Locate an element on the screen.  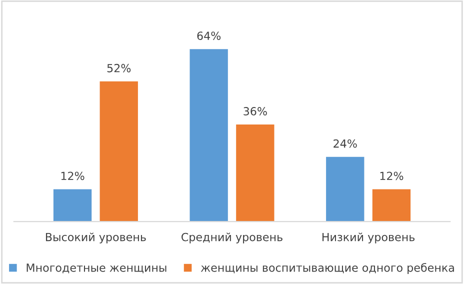
legend-label: Многодетные женщины is located at coordinates (96, 269).